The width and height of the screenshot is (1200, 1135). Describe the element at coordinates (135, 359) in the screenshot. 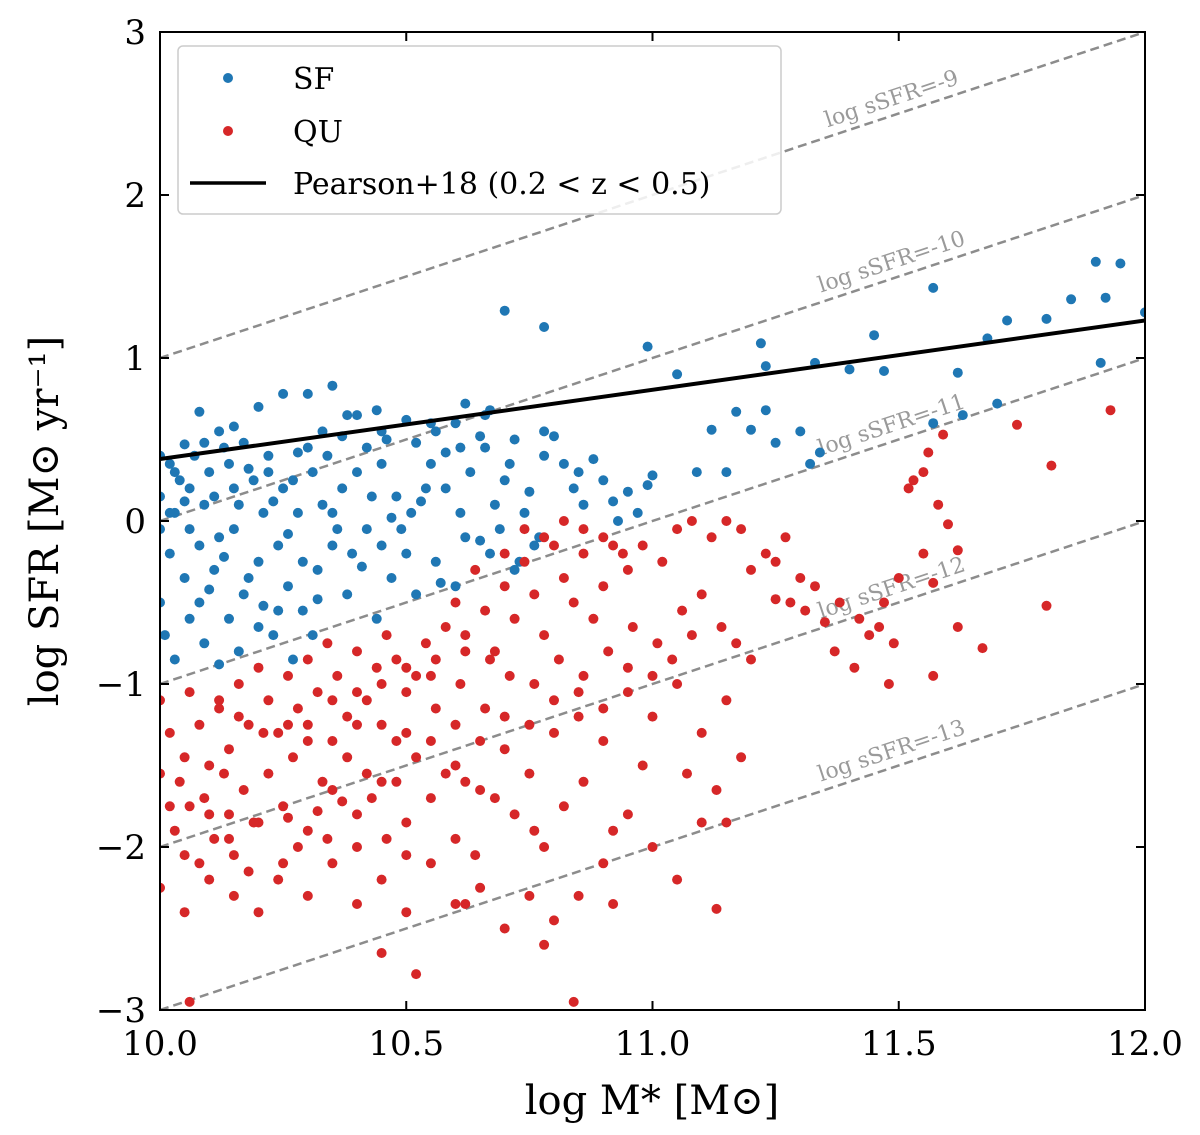

I see `y-tick-label-5: 1` at that location.